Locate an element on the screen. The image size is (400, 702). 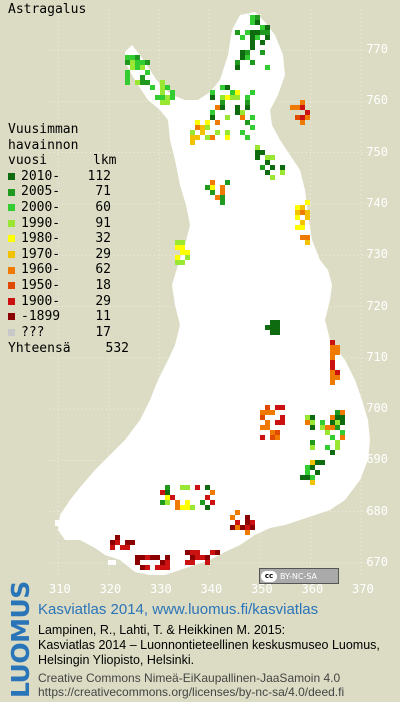
legend-row: 1990- 91 is located at coordinates (68, 224).